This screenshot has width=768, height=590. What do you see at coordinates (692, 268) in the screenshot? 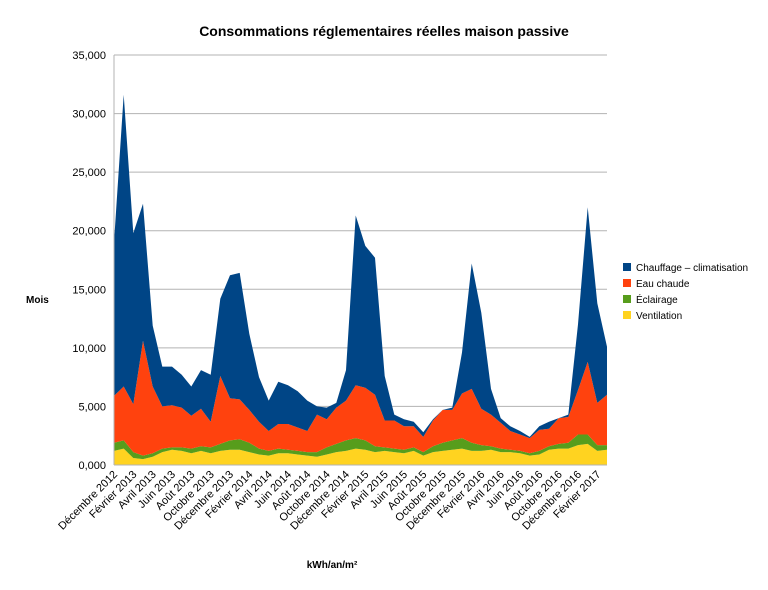
I see `legend-label: Chauffage – climatisation` at bounding box center [692, 268].